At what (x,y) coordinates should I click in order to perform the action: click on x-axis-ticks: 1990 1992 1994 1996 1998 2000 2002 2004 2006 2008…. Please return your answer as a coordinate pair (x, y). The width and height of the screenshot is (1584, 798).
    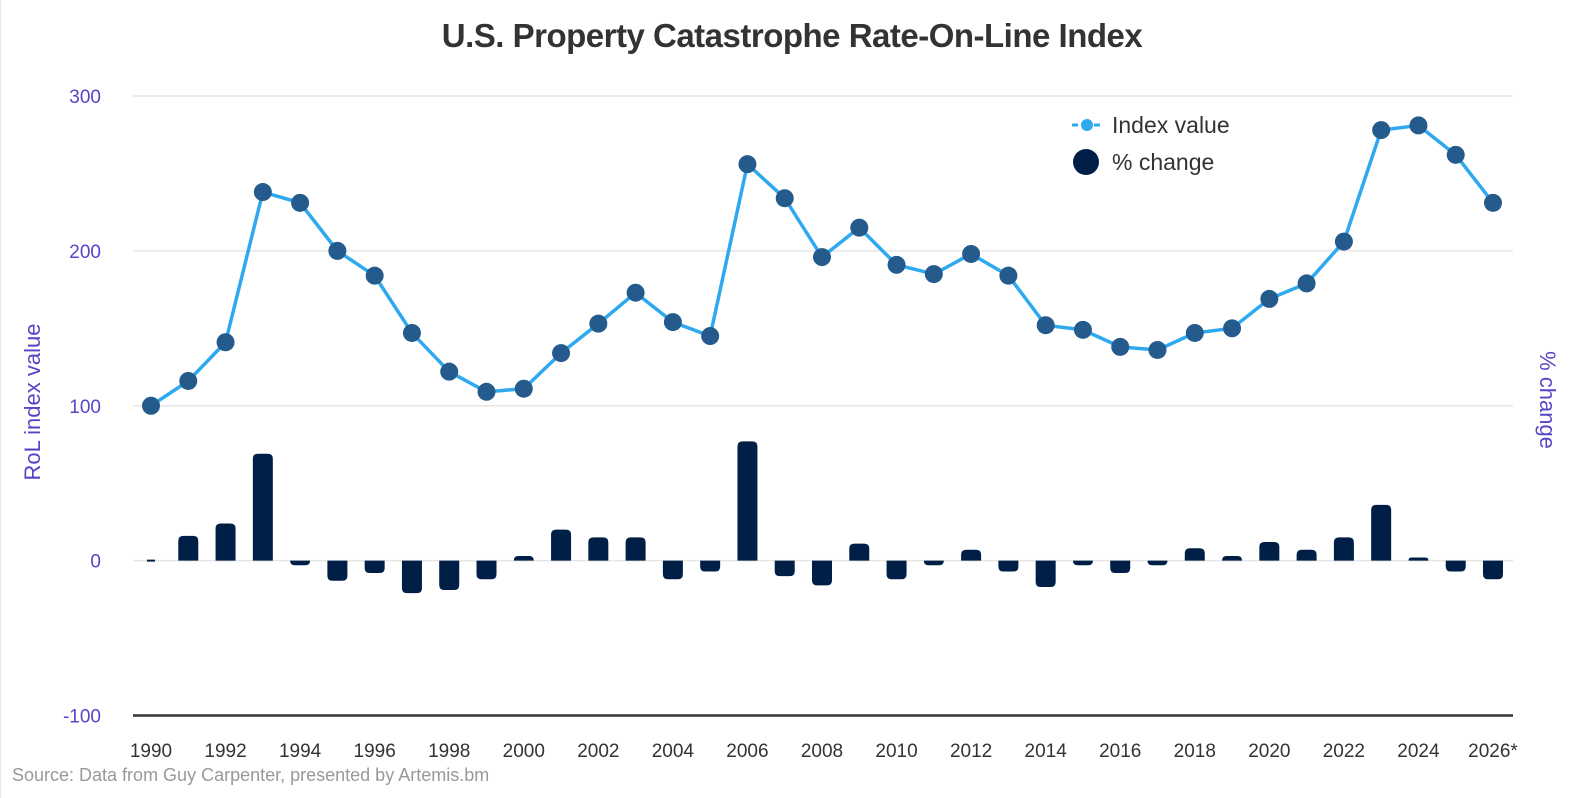
    Looking at the image, I should click on (824, 751).